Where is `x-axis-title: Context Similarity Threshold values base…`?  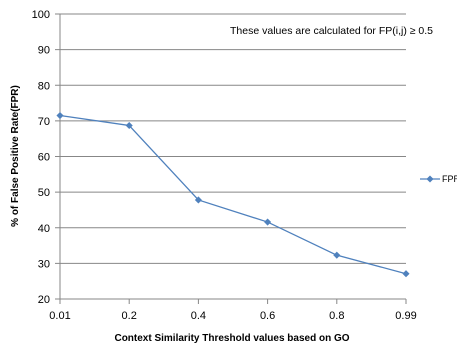
x-axis-title: Context Similarity Threshold values base… is located at coordinates (231, 338).